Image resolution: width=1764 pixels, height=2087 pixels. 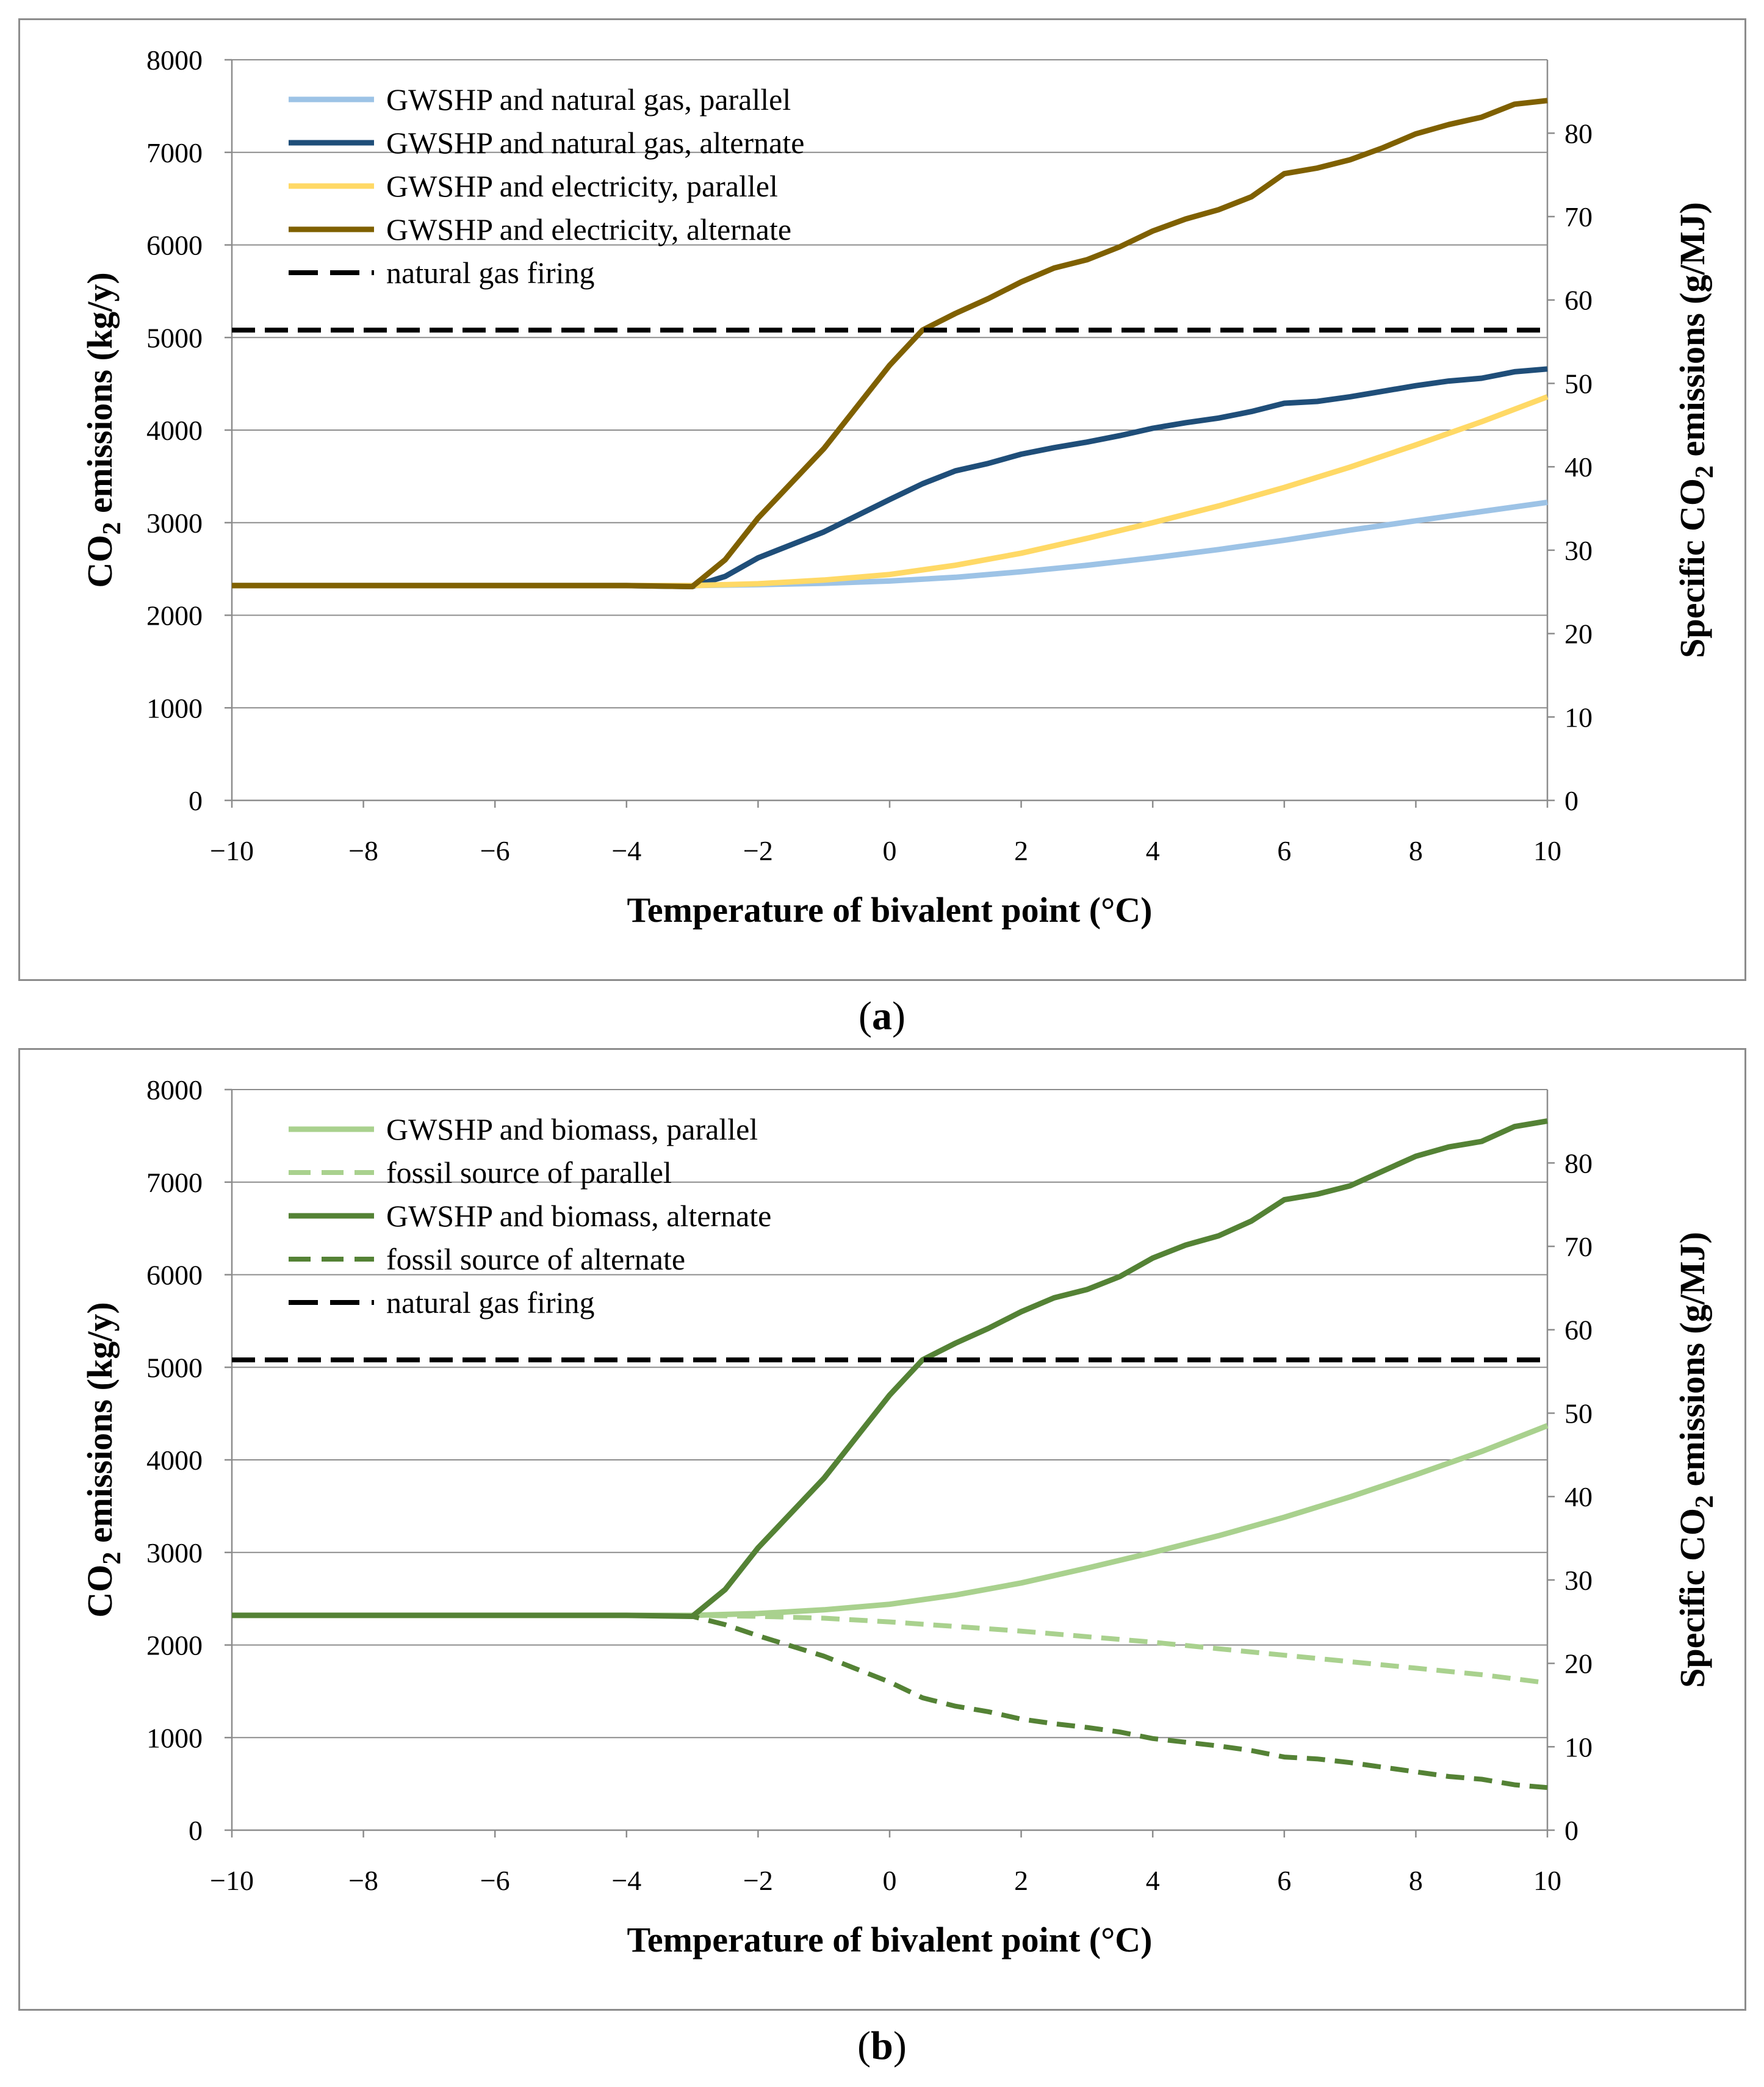 I want to click on legend-label-2: GWSHP and electricity, parallel, so click(x=582, y=186).